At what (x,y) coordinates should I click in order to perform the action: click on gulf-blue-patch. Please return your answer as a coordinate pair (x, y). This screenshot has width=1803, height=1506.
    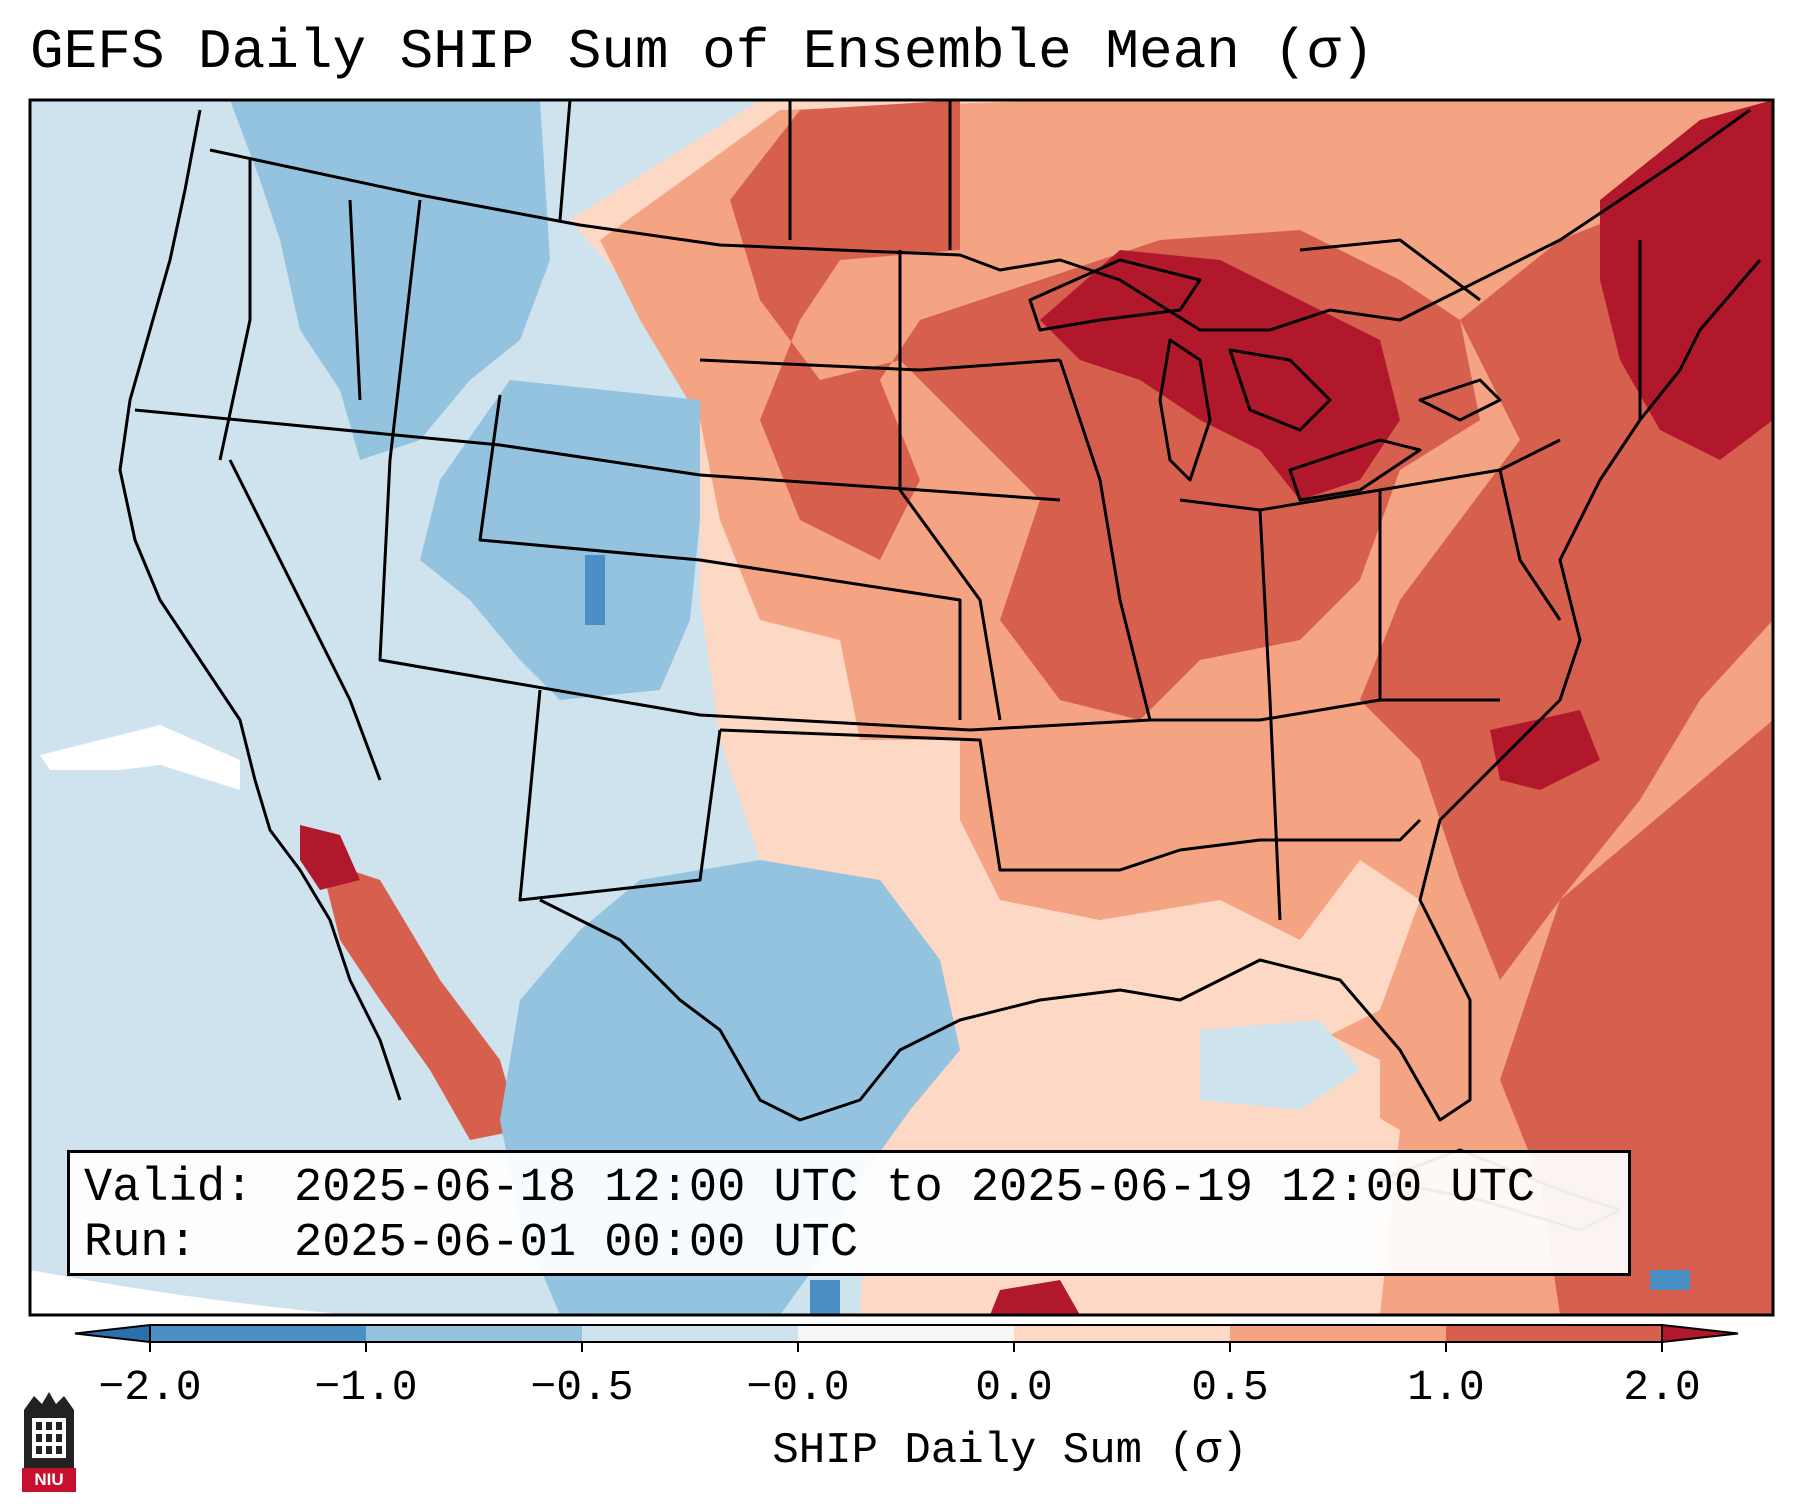
    Looking at the image, I should click on (1280, 1065).